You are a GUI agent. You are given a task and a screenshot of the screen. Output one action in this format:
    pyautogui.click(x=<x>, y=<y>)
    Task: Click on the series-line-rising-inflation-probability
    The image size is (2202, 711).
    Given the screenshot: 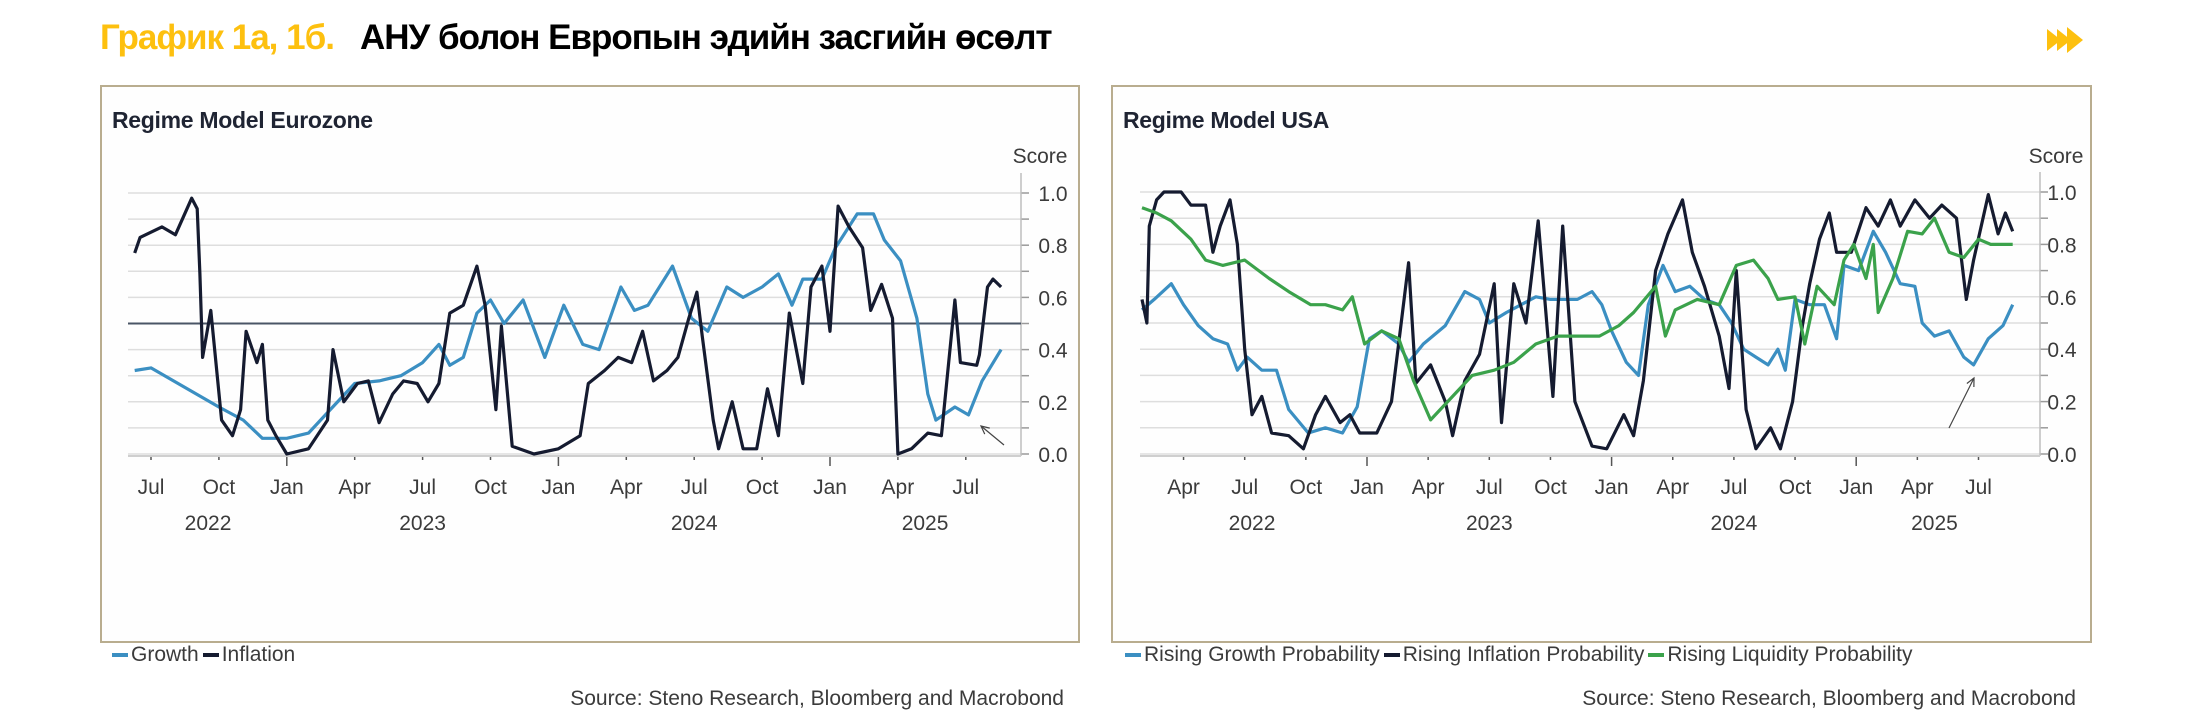 What is the action you would take?
    pyautogui.click(x=1577, y=320)
    